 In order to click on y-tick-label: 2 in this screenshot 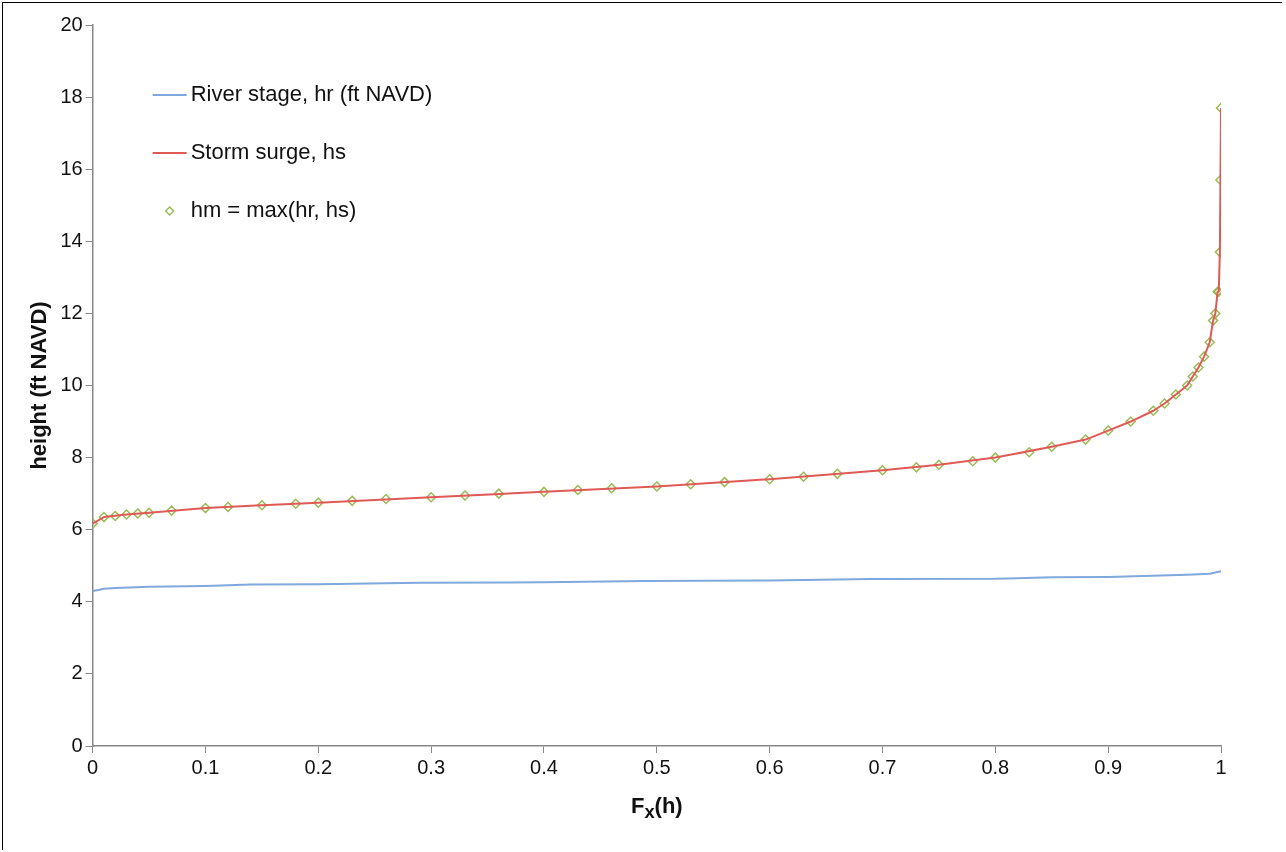, I will do `click(77, 672)`.